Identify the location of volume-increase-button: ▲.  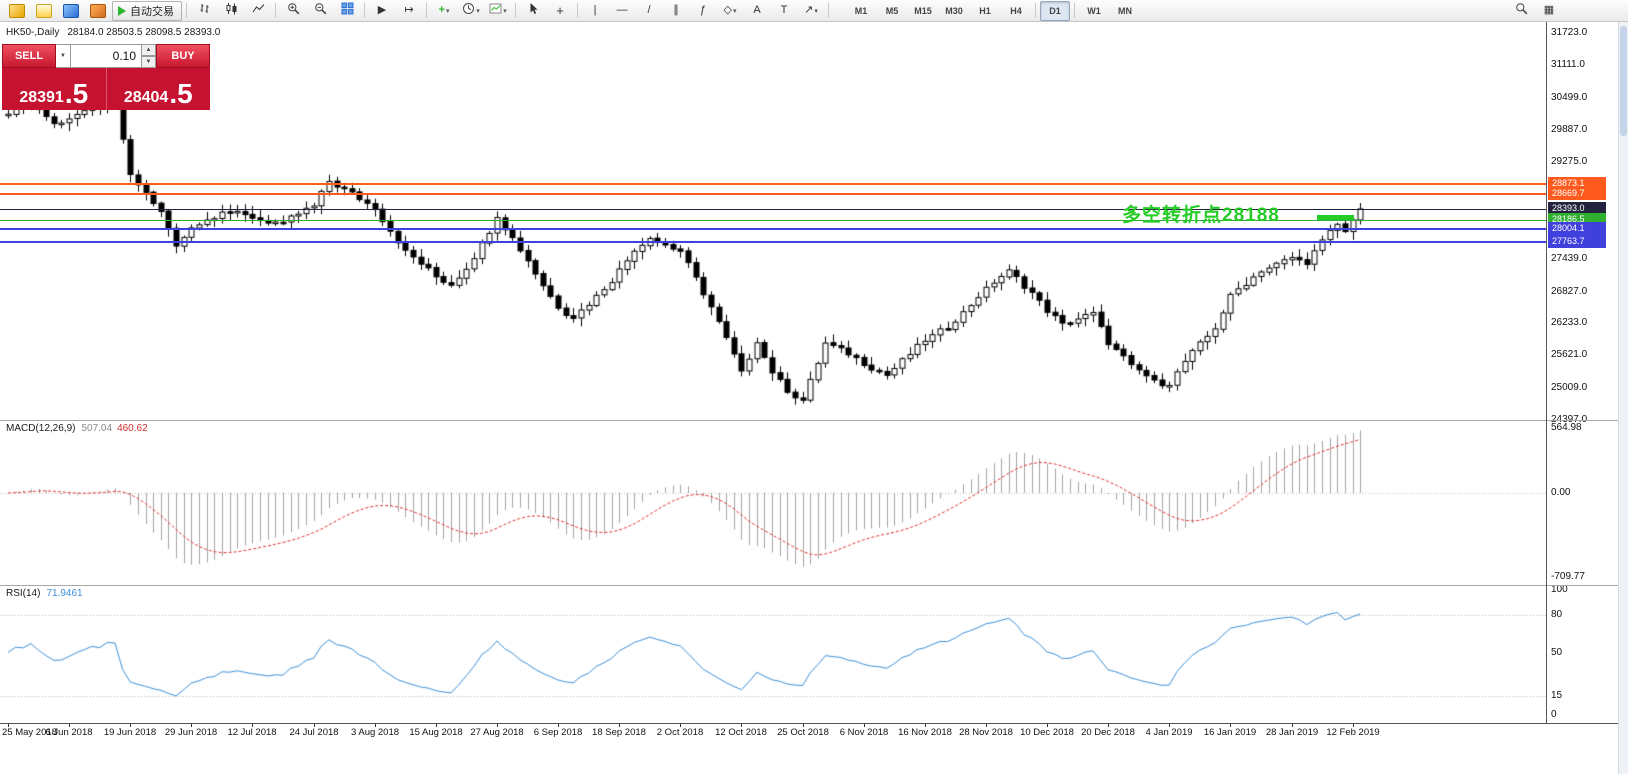
(149, 50).